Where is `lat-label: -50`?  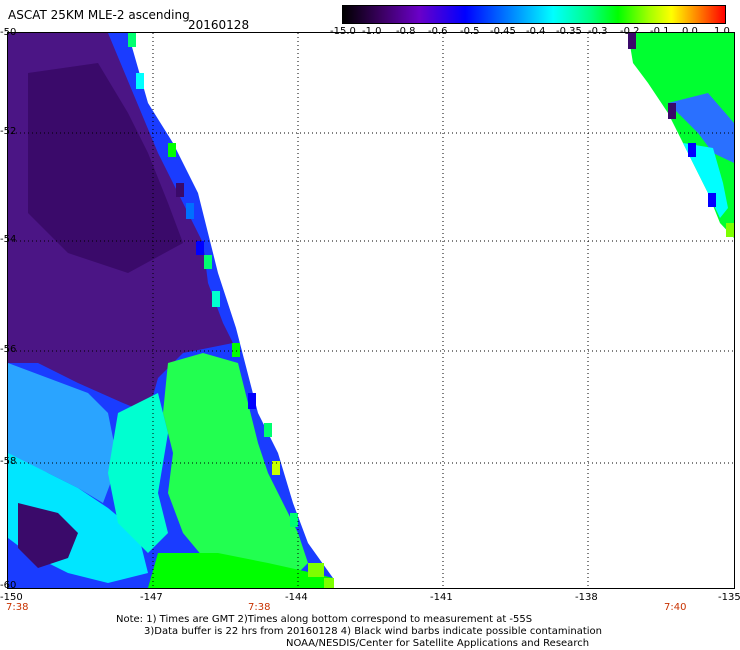
lat-label: -50 is located at coordinates (8, 32).